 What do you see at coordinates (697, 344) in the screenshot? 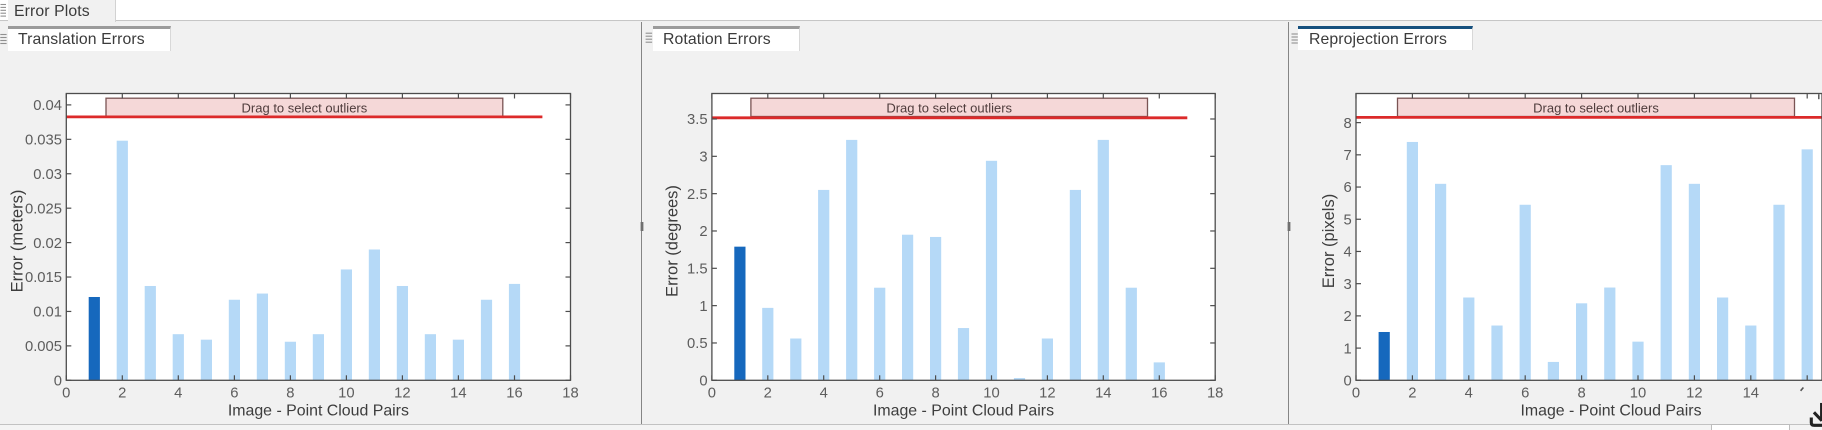
I see `svg-text: 0.5` at bounding box center [697, 344].